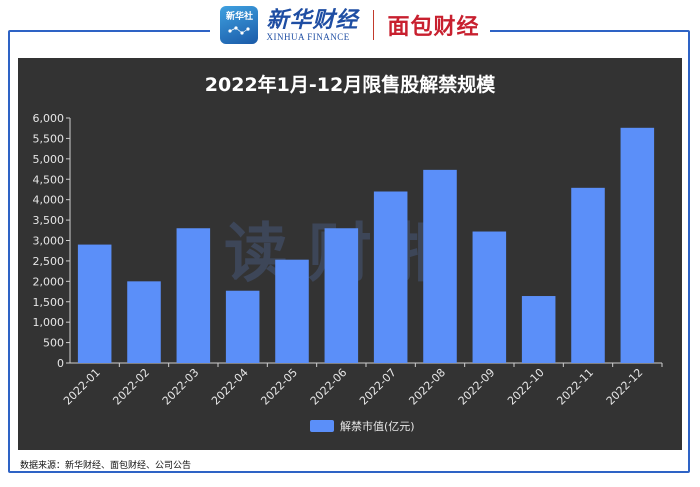 Image resolution: width=700 pixels, height=487 pixels. I want to click on xinhua-finance-logo: 新华财经 XINHUA FINANCE, so click(312, 25).